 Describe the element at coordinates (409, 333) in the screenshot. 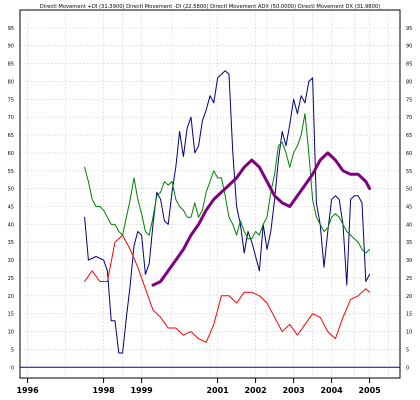

I see `y-tick-label-right: 10` at that location.